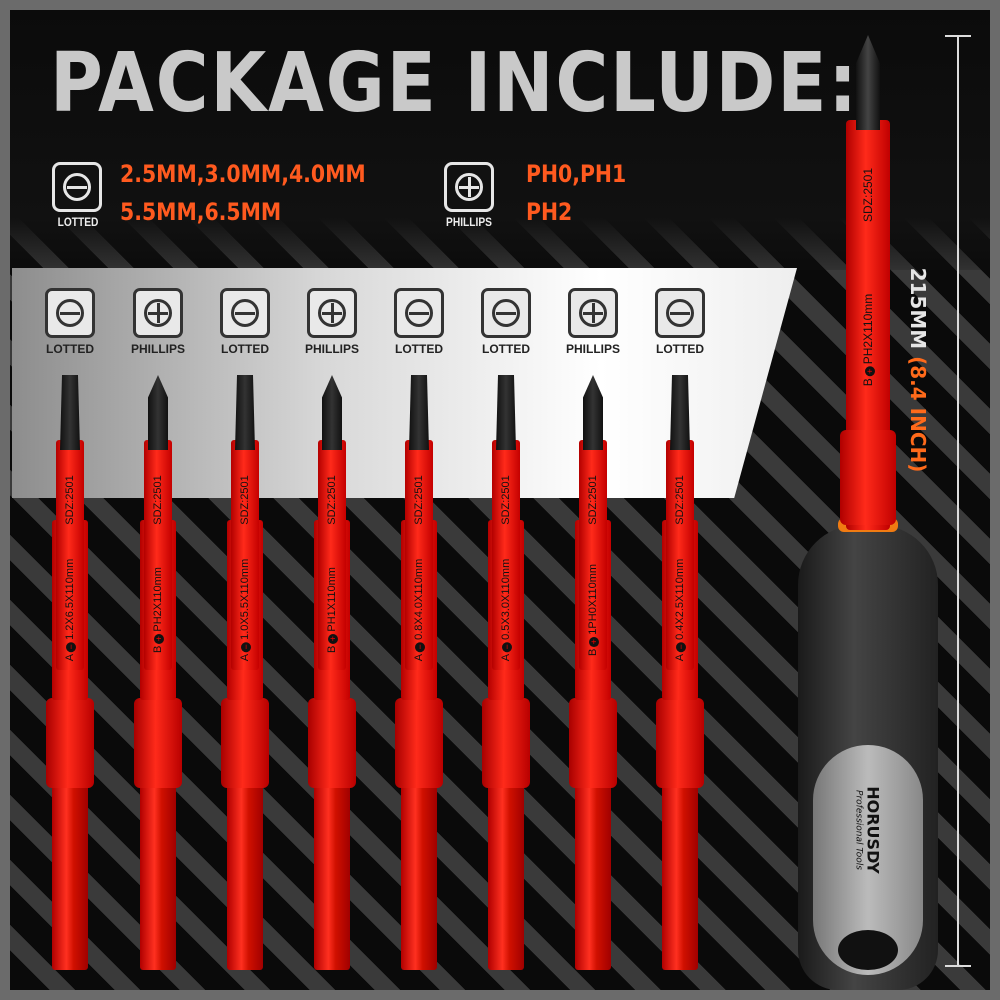 This screenshot has width=1000, height=1000. I want to click on big-model: SDZ:2501, so click(868, 195).